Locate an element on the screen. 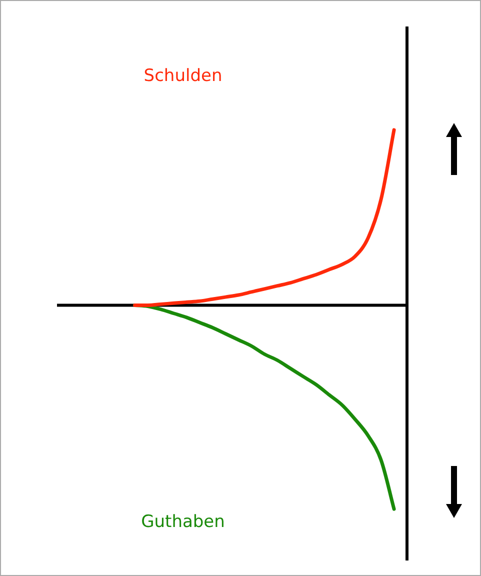 This screenshot has height=576, width=481. text: Schulden is located at coordinates (183, 76).